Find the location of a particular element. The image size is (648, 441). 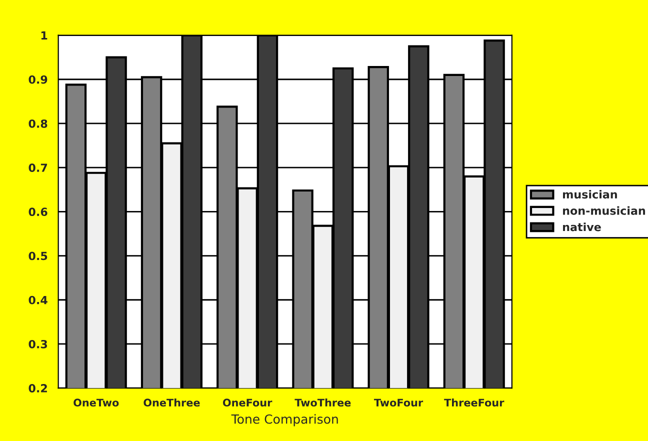

y-tick-label: 1 is located at coordinates (44, 35).